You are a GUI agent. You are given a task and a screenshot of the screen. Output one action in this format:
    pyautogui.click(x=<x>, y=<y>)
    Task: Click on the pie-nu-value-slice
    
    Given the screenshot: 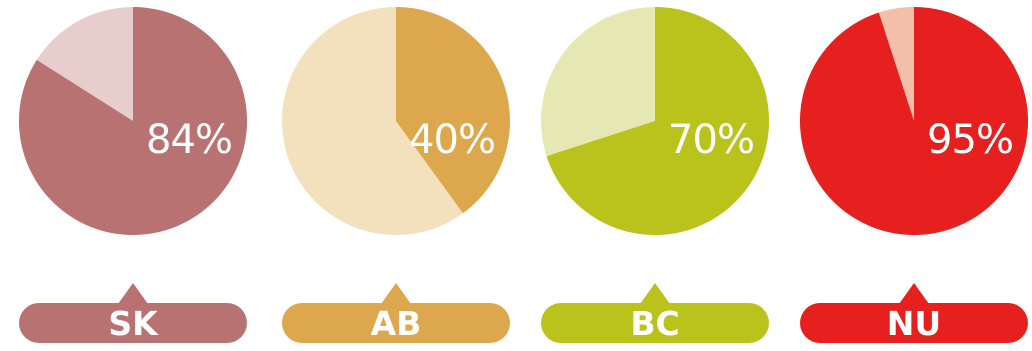 What is the action you would take?
    pyautogui.click(x=914, y=121)
    